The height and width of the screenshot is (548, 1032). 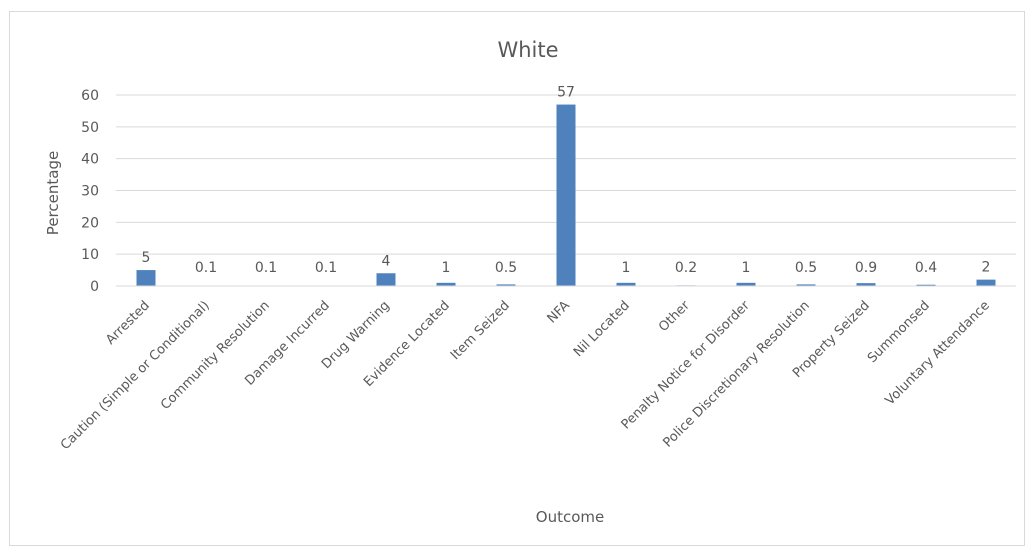 I want to click on x-tick-label: Summonsed, so click(x=899, y=332).